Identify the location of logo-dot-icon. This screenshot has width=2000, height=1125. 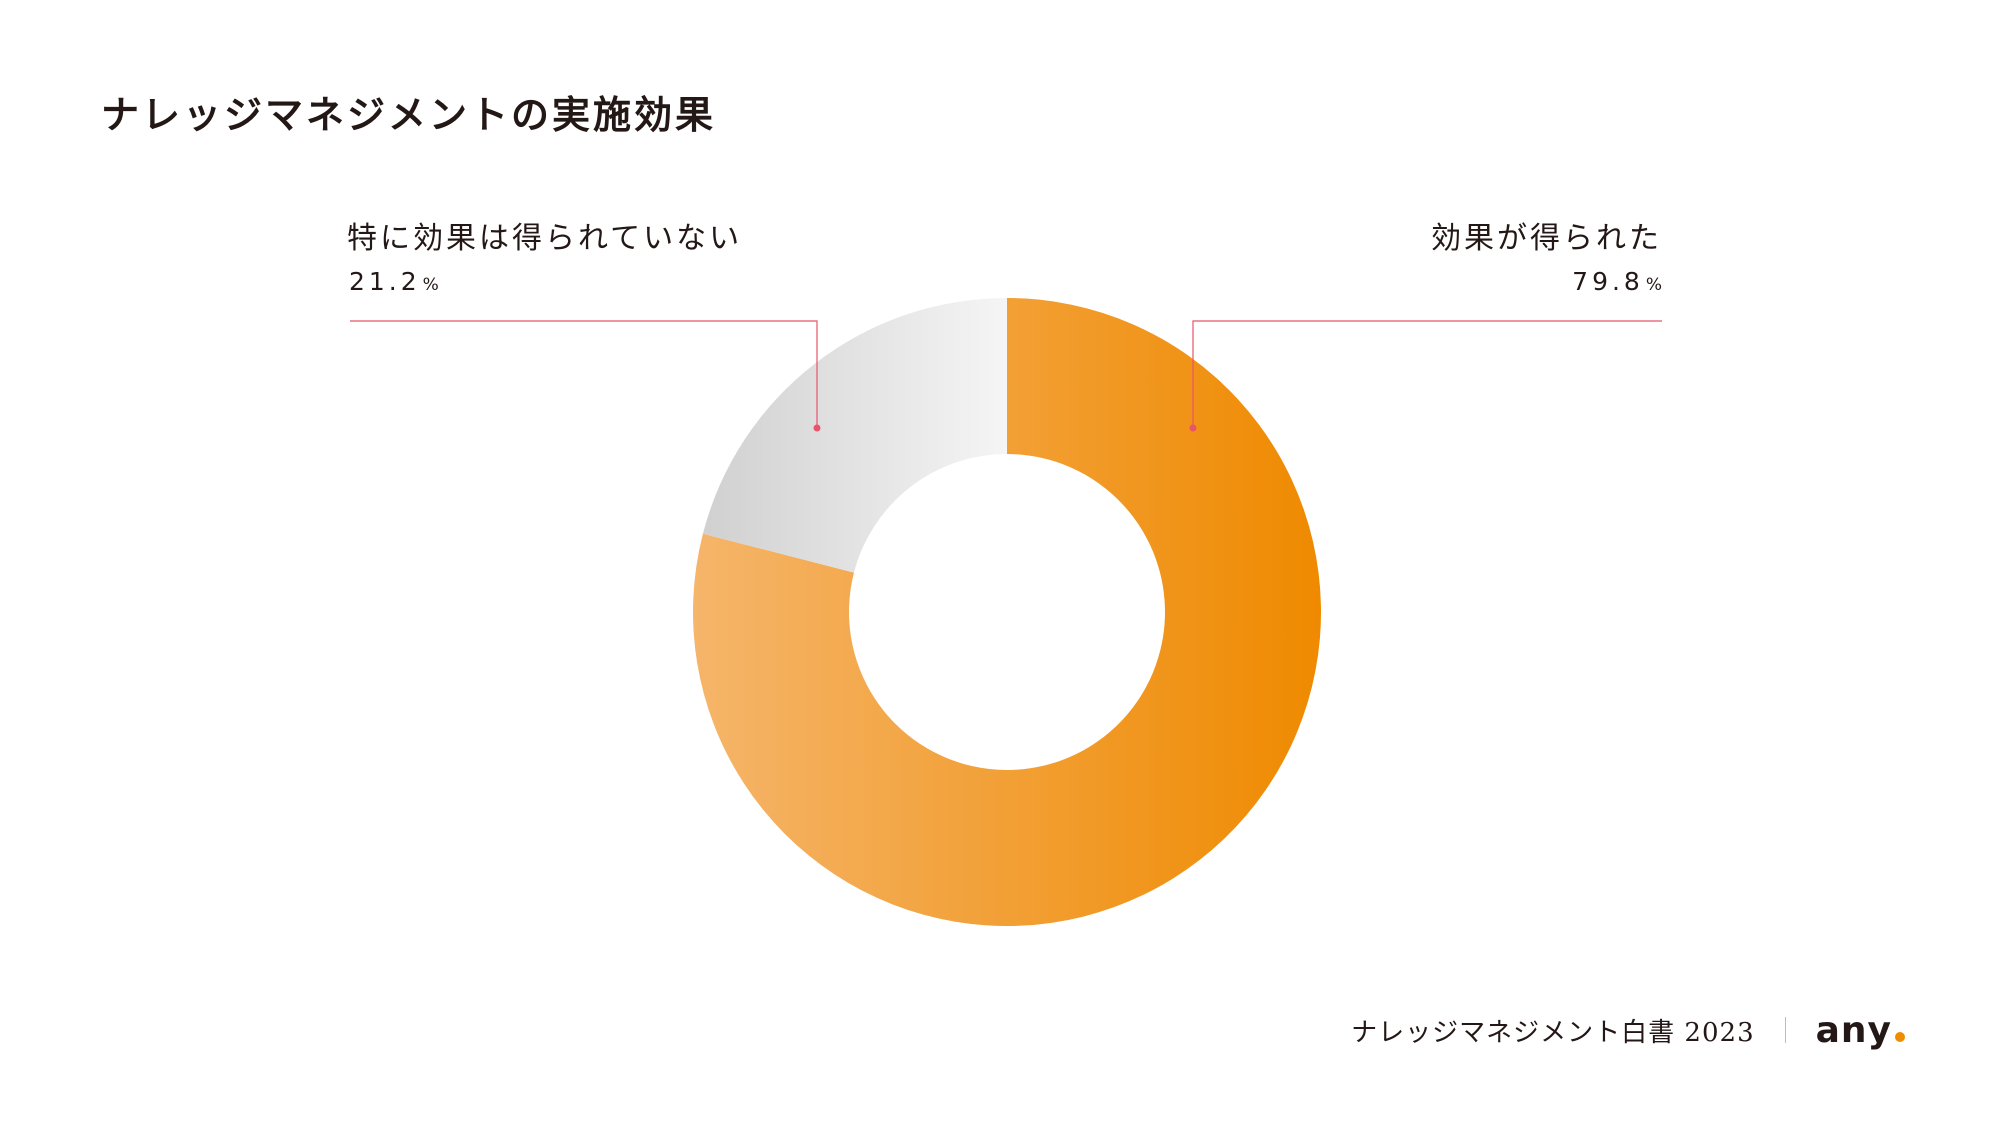
(1900, 1036).